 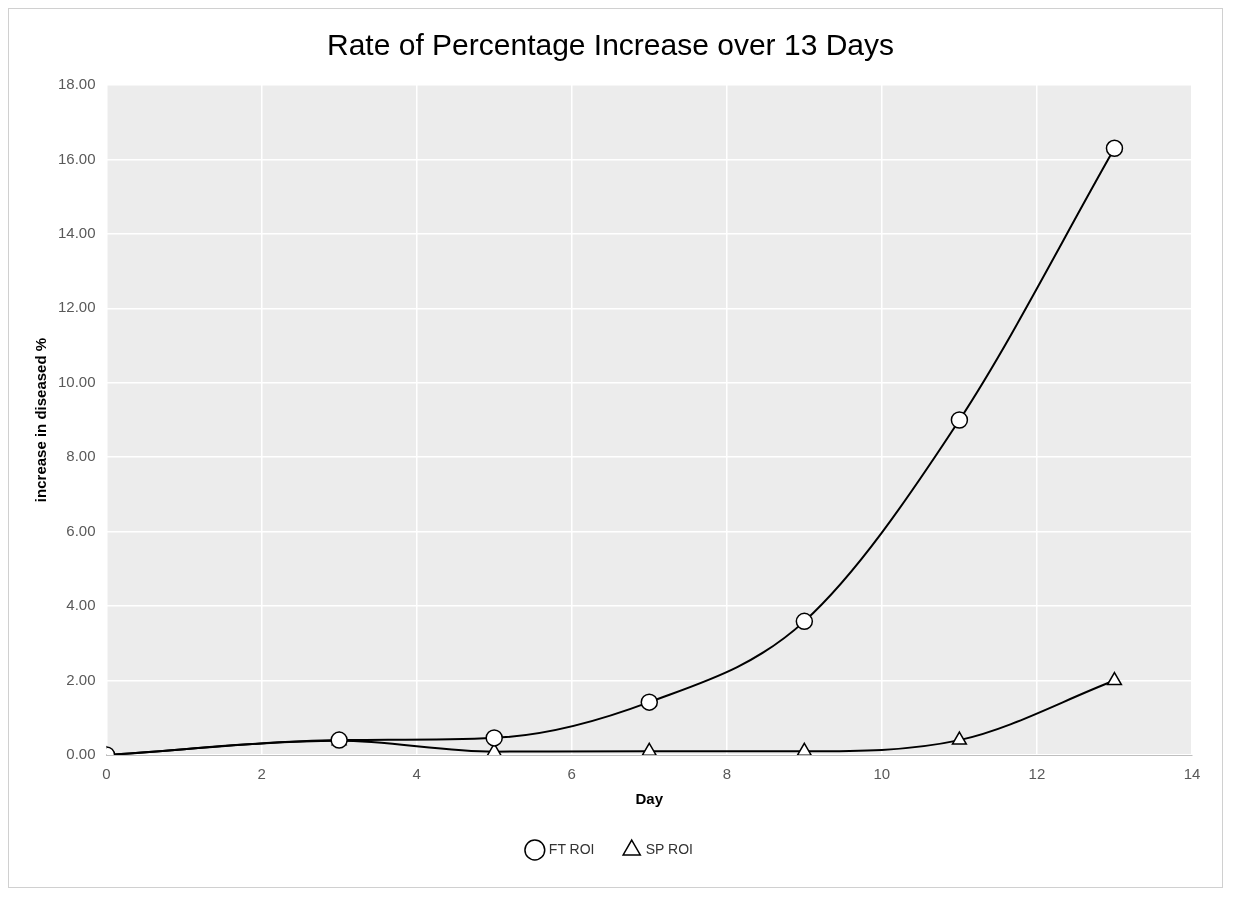 What do you see at coordinates (106, 774) in the screenshot?
I see `x-tick-label: 0` at bounding box center [106, 774].